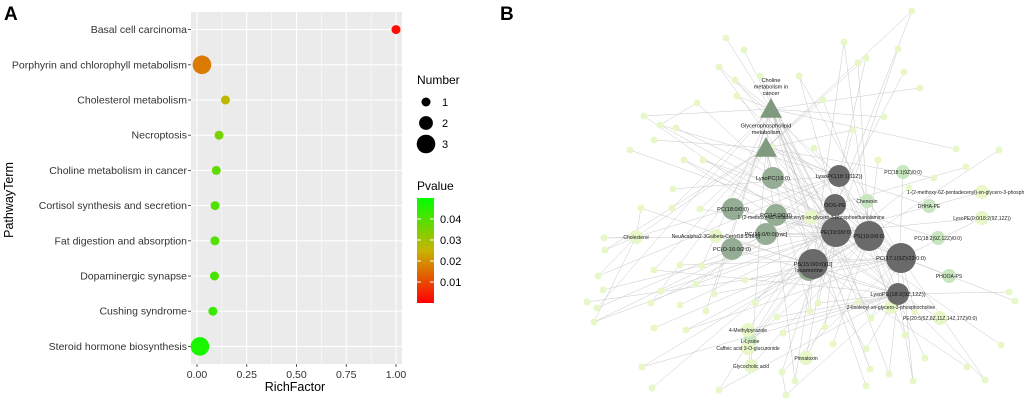 The width and height of the screenshot is (1024, 407). What do you see at coordinates (425, 250) in the screenshot?
I see `pvalue-colorbar` at bounding box center [425, 250].